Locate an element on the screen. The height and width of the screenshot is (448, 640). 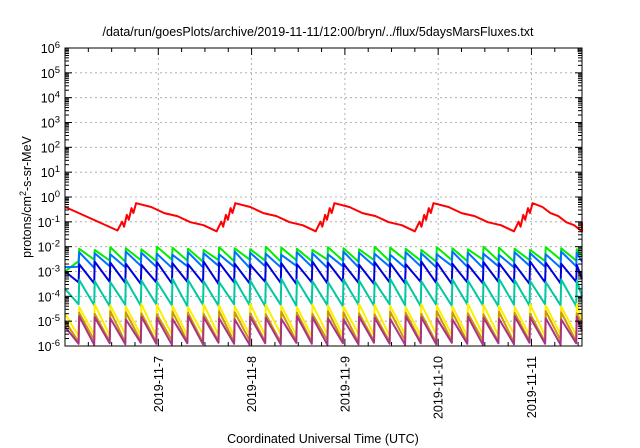
y-tick-label: 10⁻⁵ is located at coordinates (49, 321).